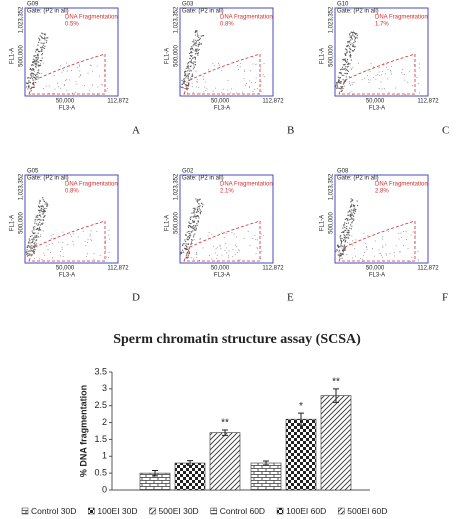  I want to click on error-bar, so click(225, 432).